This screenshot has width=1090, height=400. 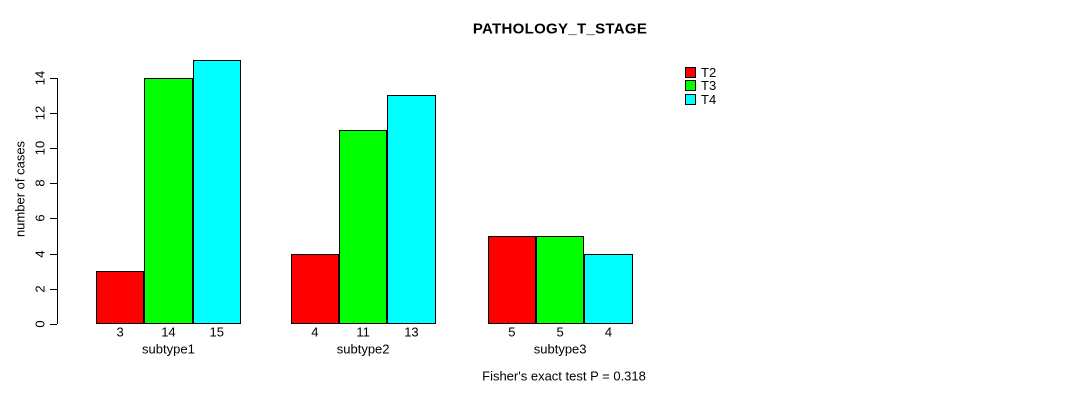 What do you see at coordinates (700, 72) in the screenshot?
I see `legend-row-t2: T2` at bounding box center [700, 72].